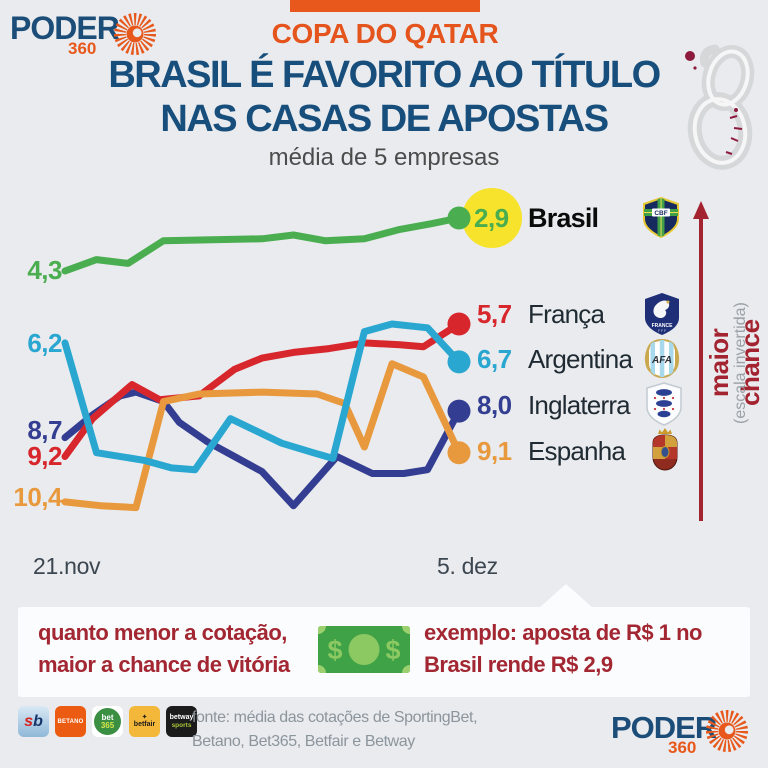 This screenshot has width=768, height=768. I want to click on kicker: COPA DO QATAR, so click(385, 33).